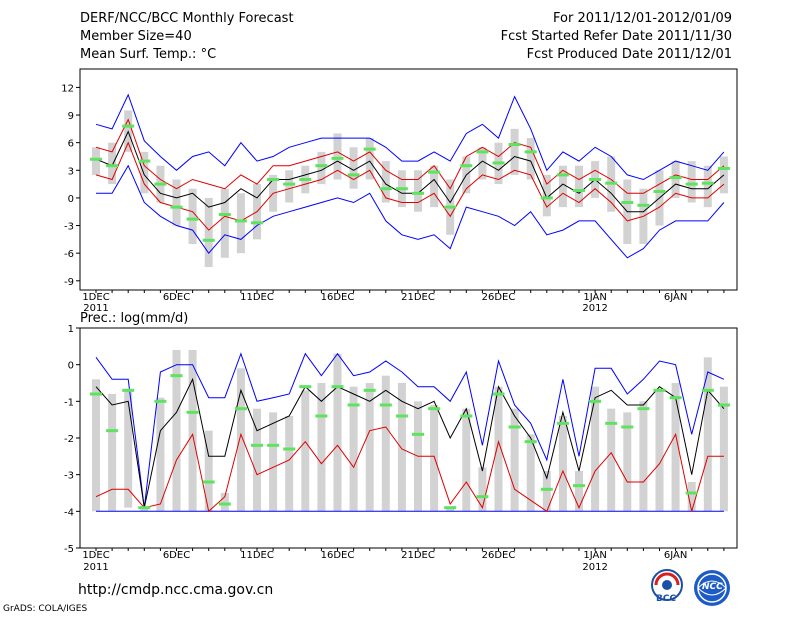 The width and height of the screenshot is (800, 618). Describe the element at coordinates (629, 54) in the screenshot. I see `forecast-produced-date: Fcst Produced Date 2011/12/01` at that location.